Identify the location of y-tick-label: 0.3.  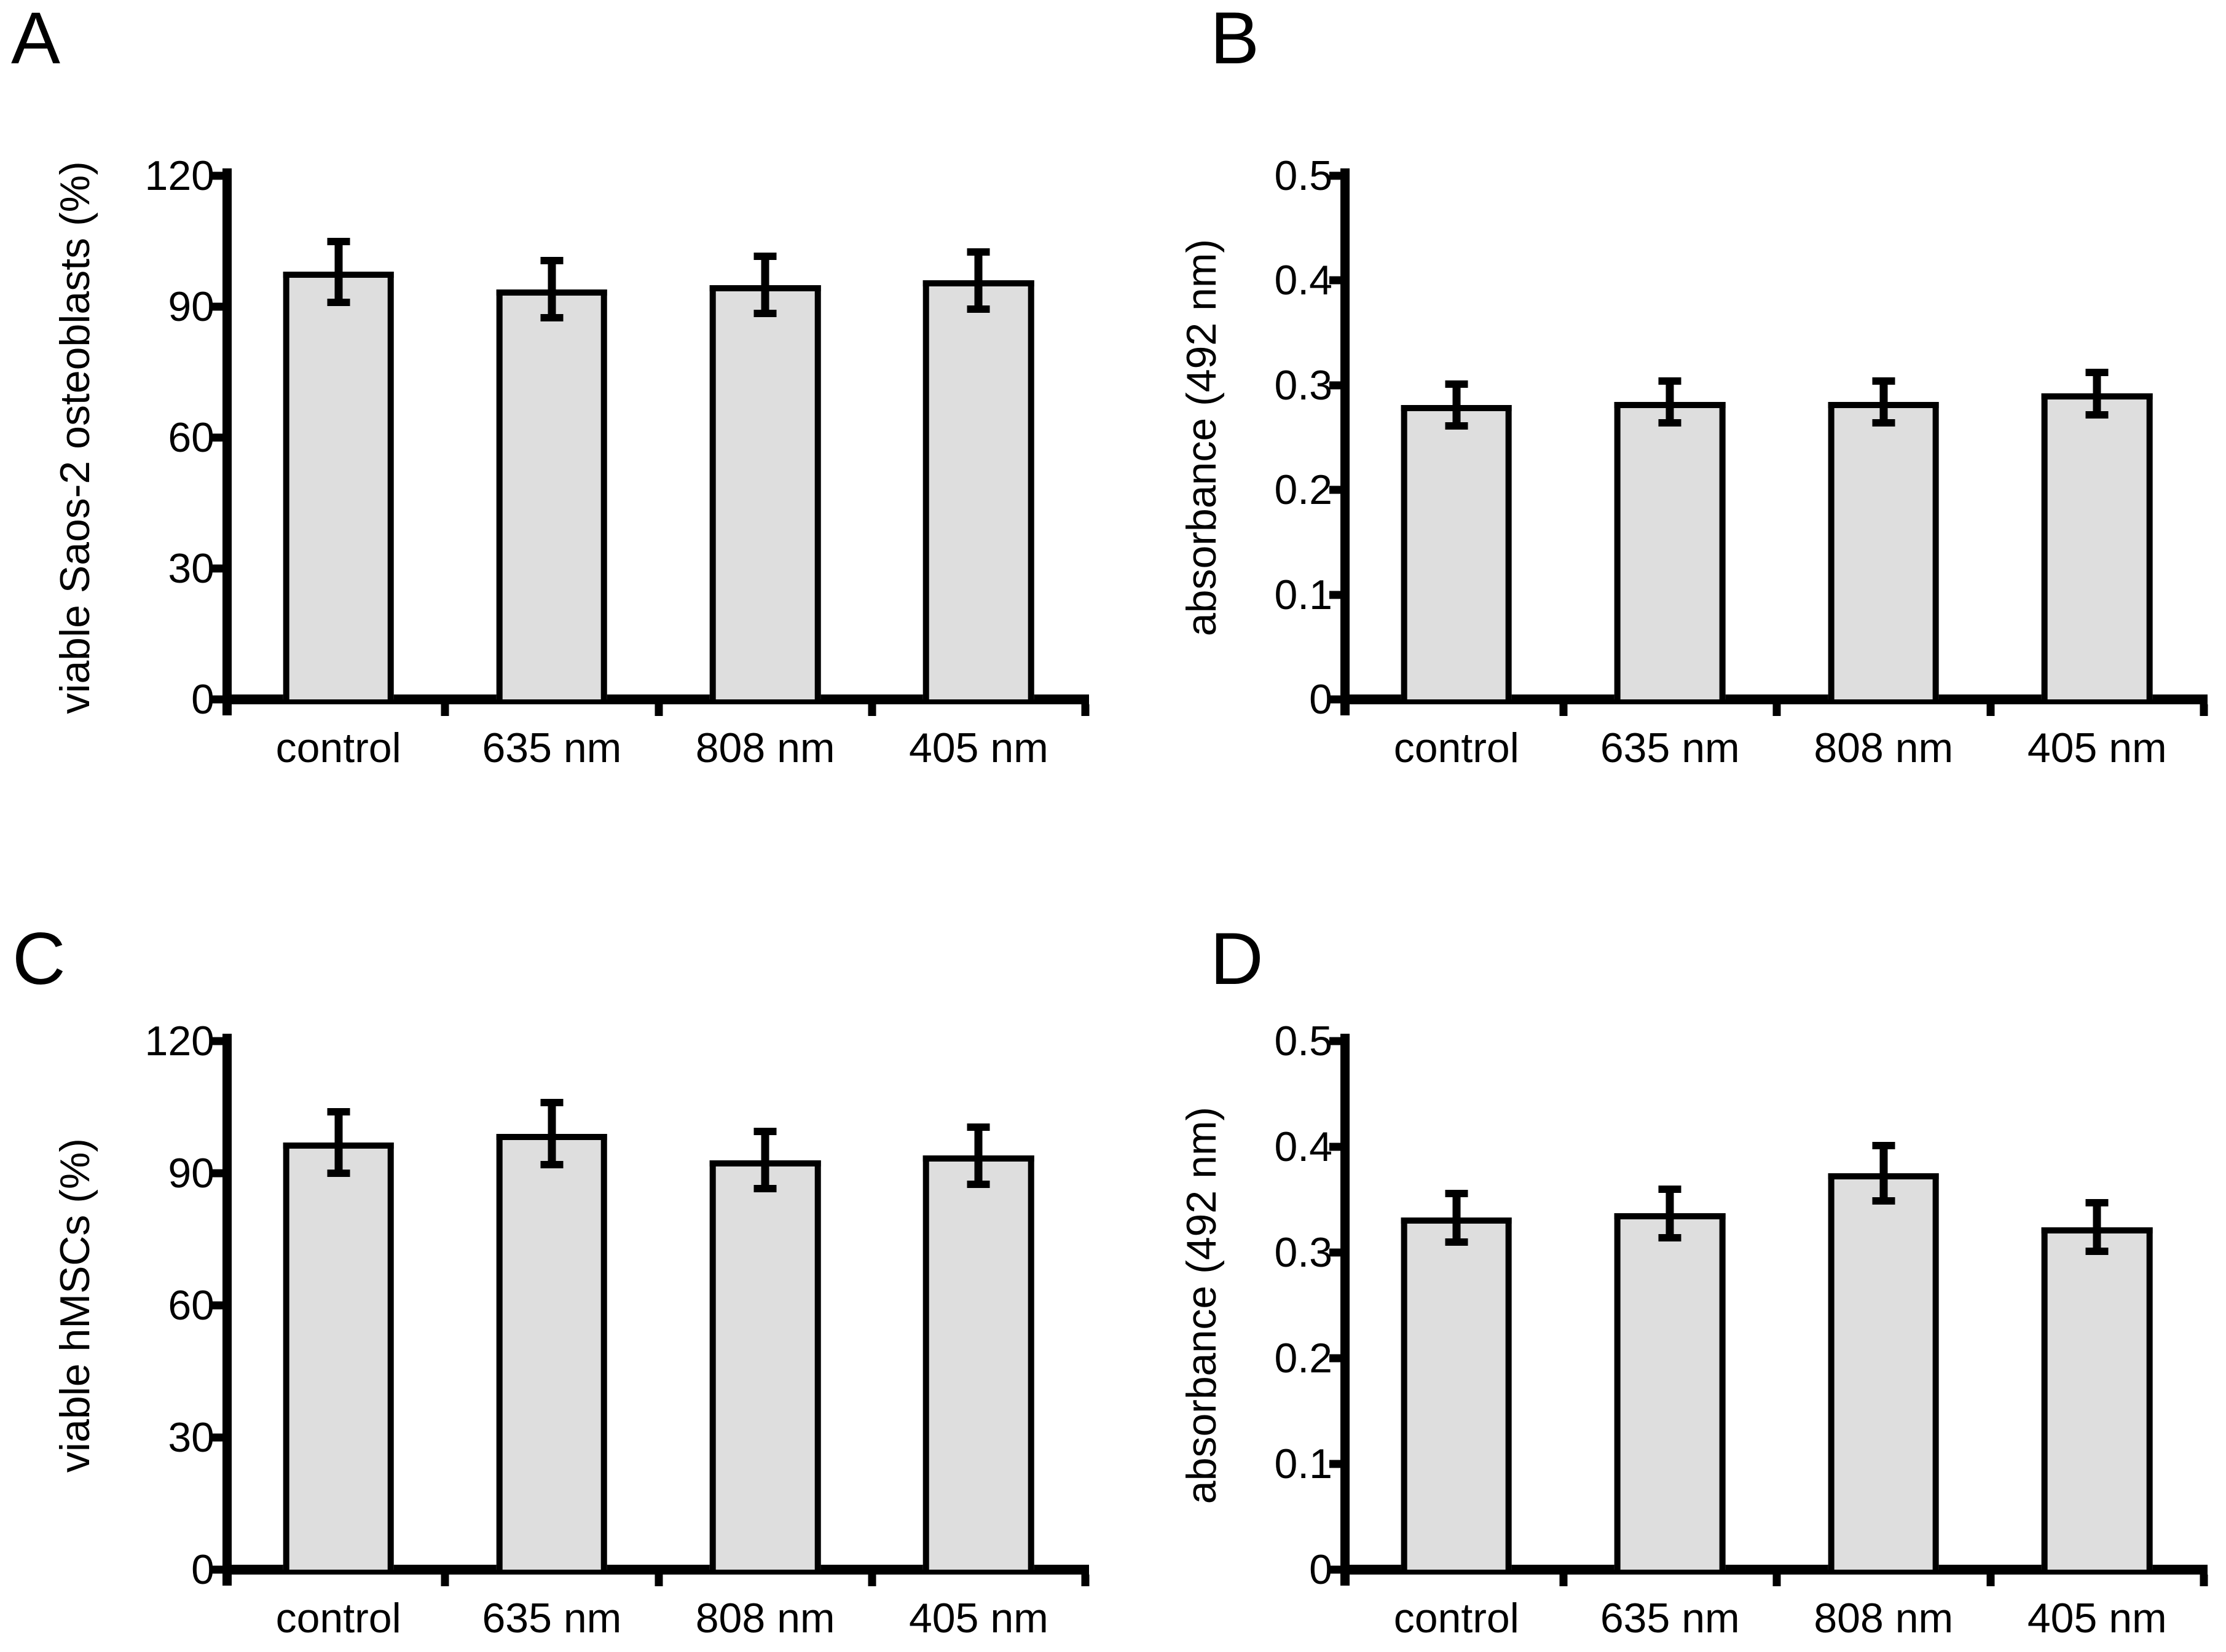
(1303, 385).